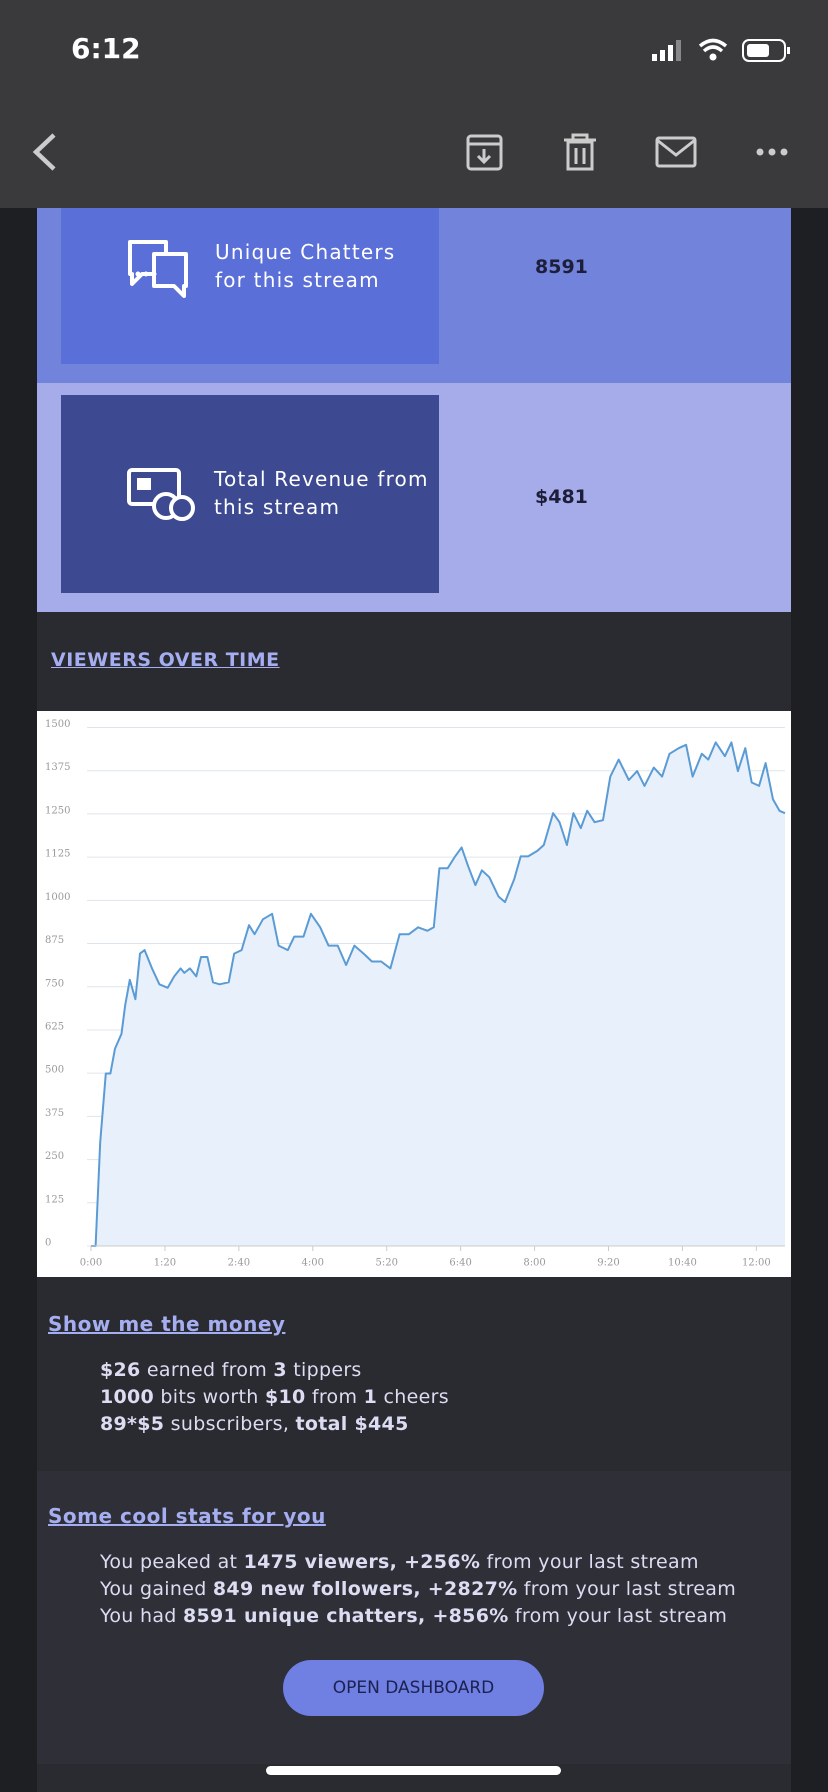  What do you see at coordinates (362, 1562) in the screenshot?
I see `bold-text: 1475 viewers, +256%` at bounding box center [362, 1562].